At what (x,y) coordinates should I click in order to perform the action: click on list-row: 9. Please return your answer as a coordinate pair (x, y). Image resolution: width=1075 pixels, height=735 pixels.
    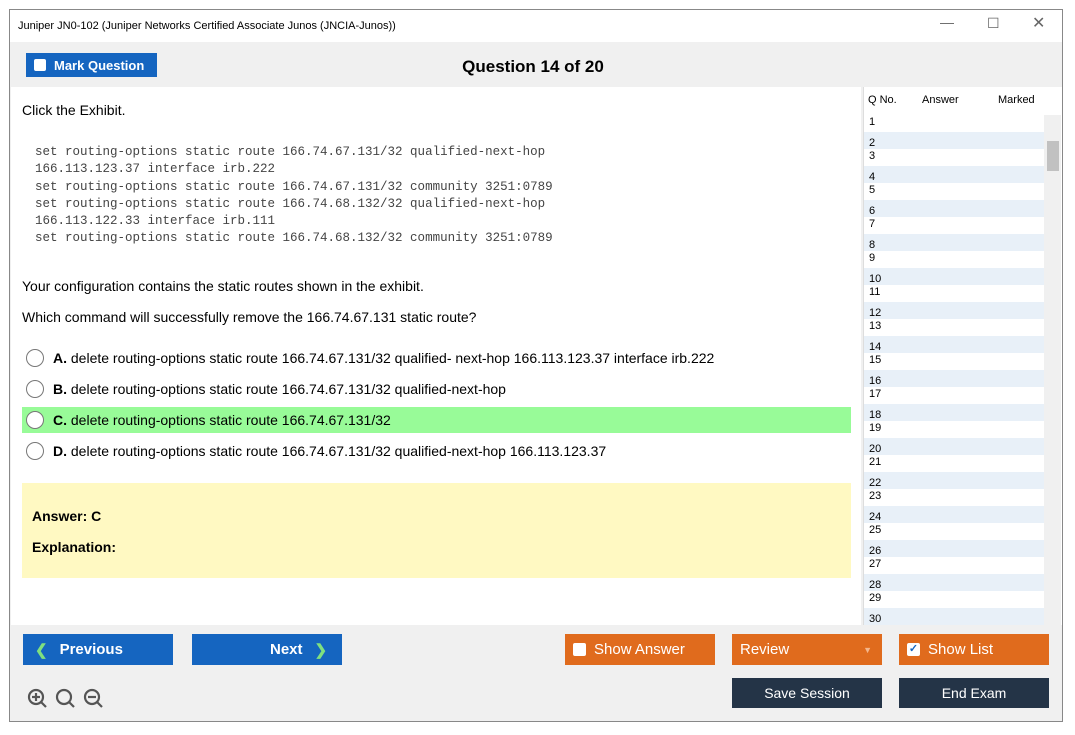
    Looking at the image, I should click on (954, 259).